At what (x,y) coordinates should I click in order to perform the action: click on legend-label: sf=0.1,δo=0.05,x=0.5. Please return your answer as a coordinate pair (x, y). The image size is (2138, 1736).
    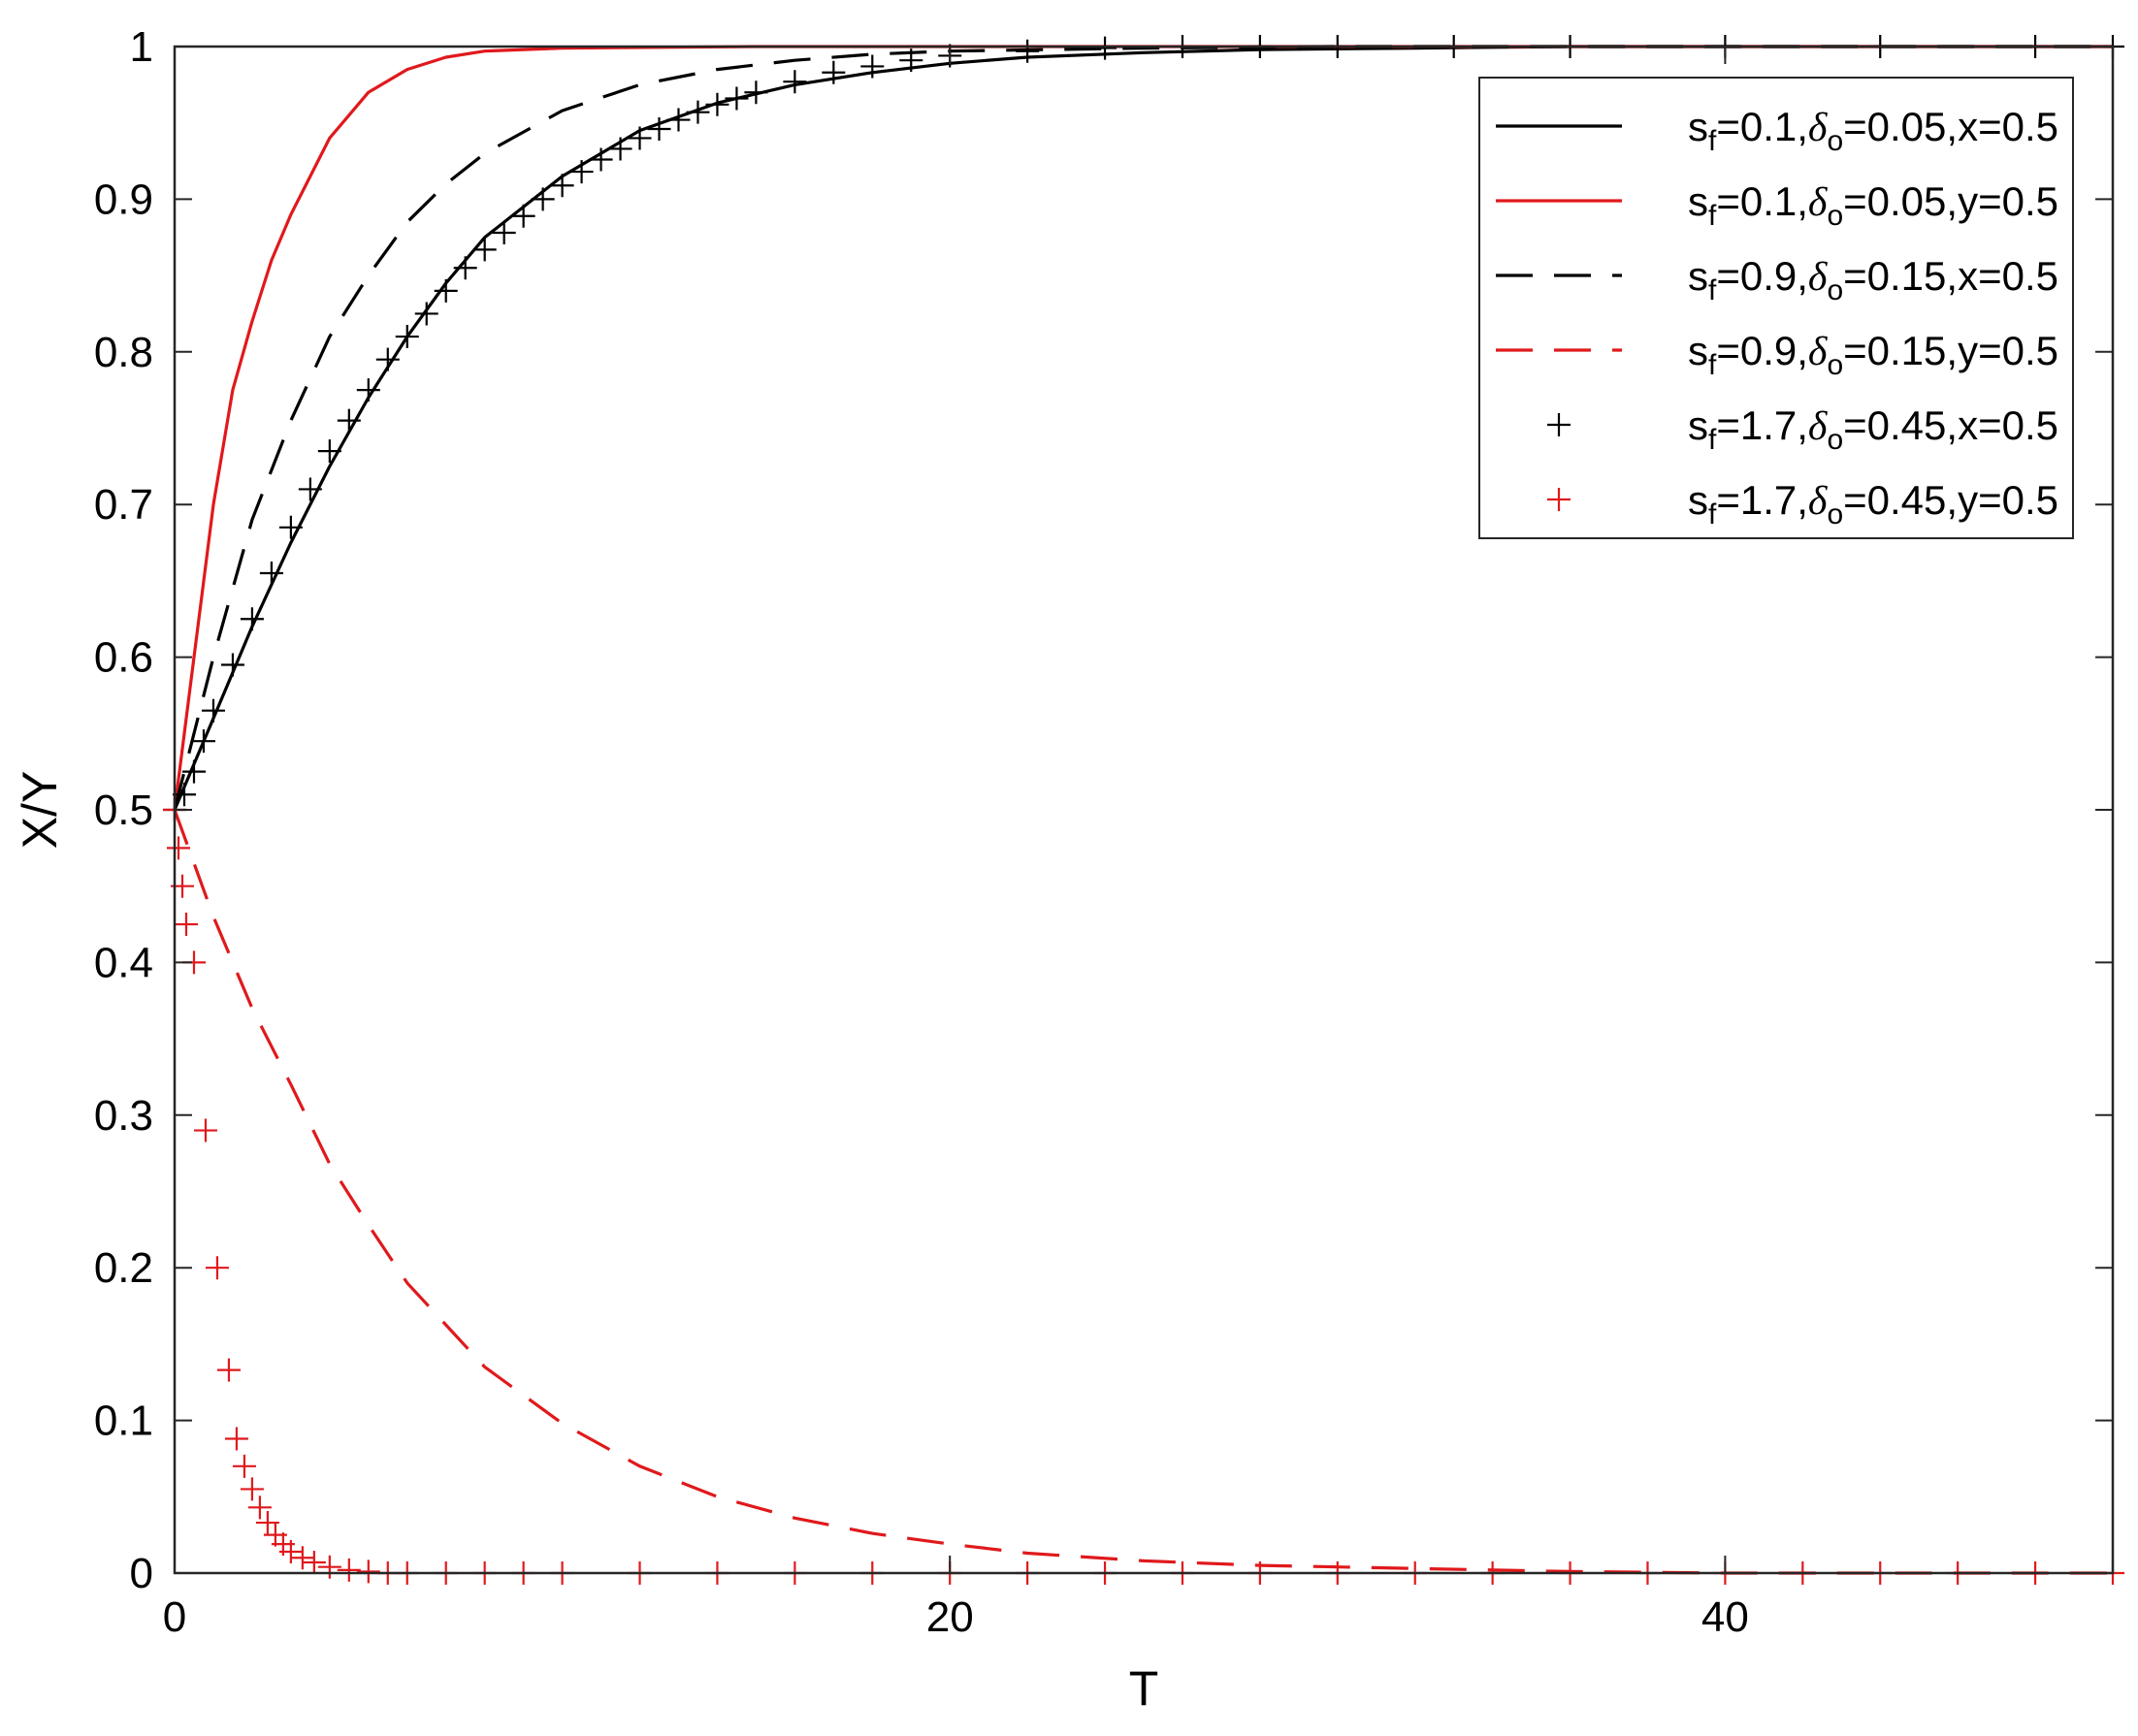
    Looking at the image, I should click on (1873, 130).